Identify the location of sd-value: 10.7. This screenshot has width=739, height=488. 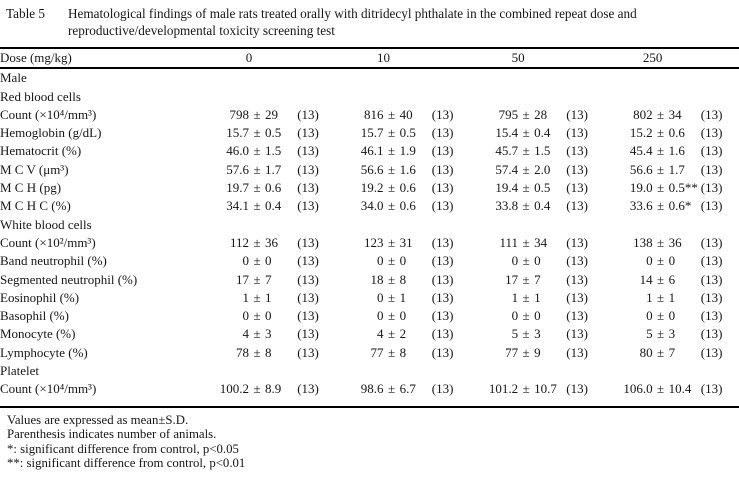
(545, 389).